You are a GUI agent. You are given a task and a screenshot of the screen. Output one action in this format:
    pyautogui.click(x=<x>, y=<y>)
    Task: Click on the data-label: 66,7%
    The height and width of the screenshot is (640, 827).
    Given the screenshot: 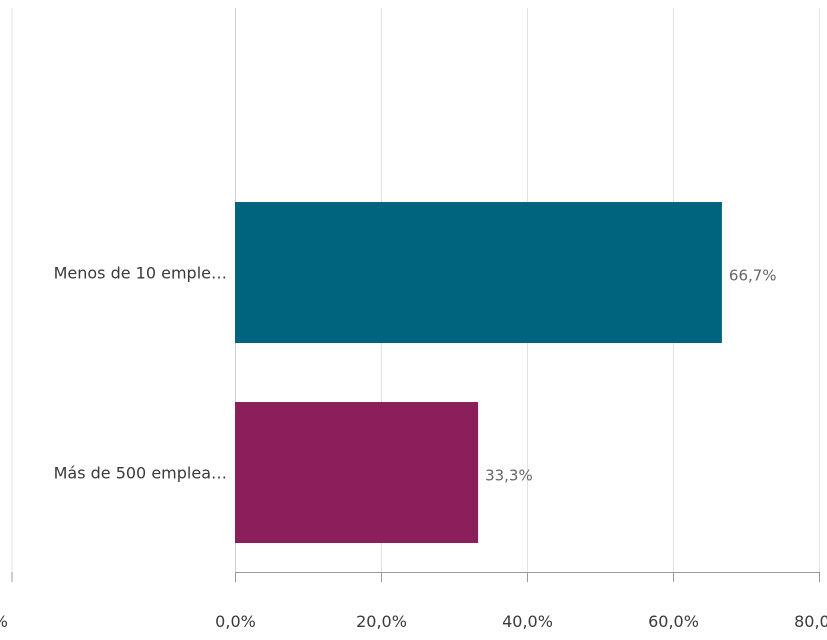 What is the action you would take?
    pyautogui.click(x=753, y=276)
    